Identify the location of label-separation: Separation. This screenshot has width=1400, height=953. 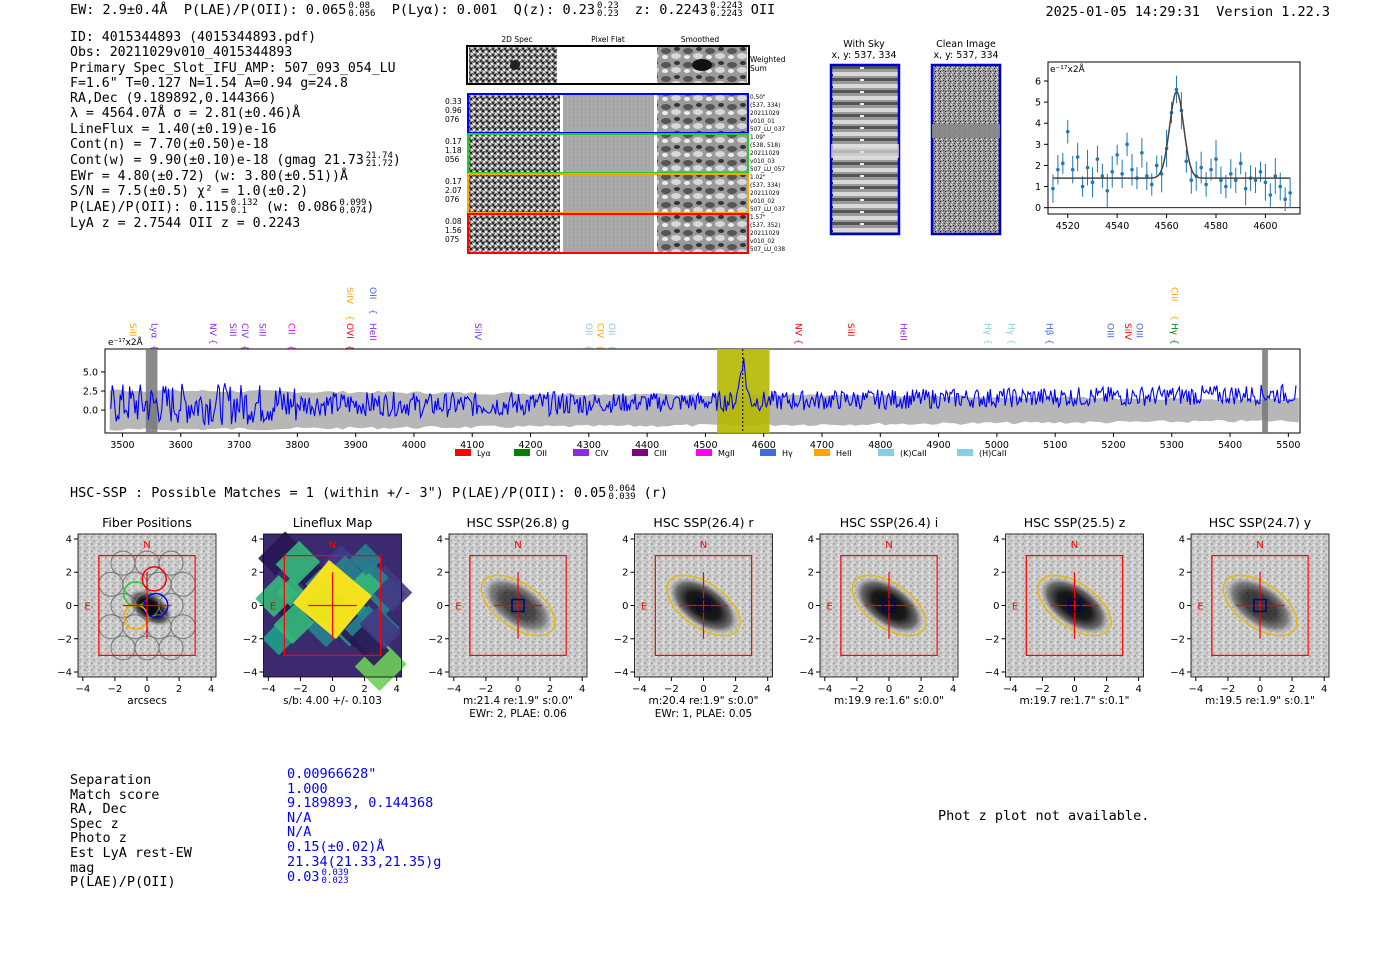
(111, 780).